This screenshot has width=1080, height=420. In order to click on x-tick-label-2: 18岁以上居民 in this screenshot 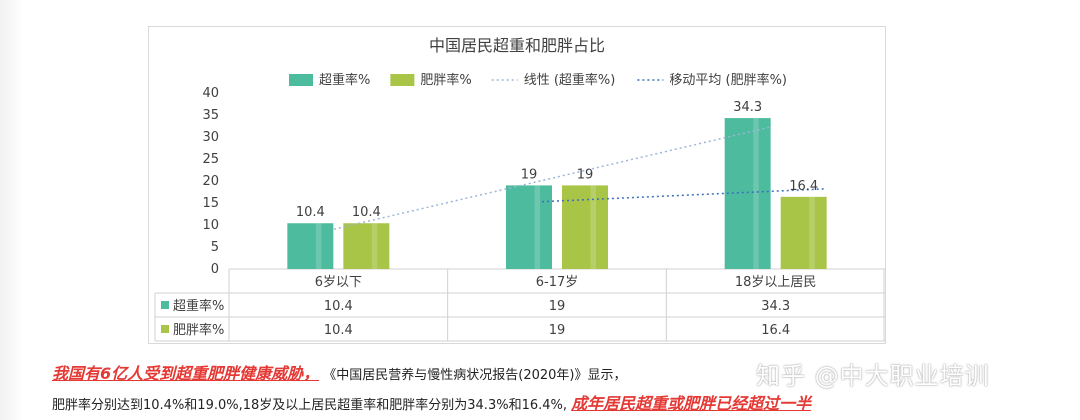, I will do `click(776, 282)`.